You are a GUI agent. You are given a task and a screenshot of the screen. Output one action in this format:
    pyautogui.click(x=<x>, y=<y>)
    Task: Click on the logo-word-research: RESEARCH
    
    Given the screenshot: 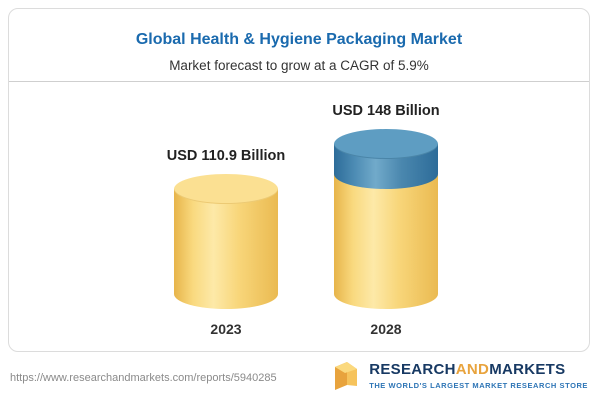 What is the action you would take?
    pyautogui.click(x=412, y=370)
    